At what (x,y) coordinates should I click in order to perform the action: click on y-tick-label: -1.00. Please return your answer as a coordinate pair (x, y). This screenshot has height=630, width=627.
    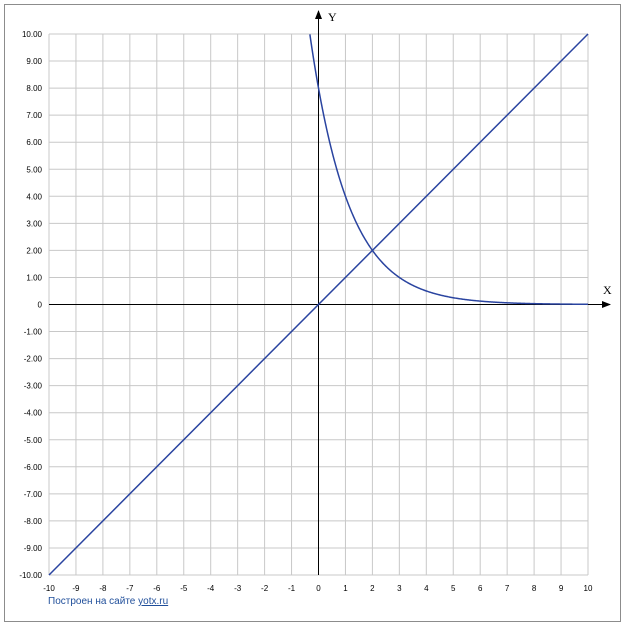
    Looking at the image, I should click on (33, 332).